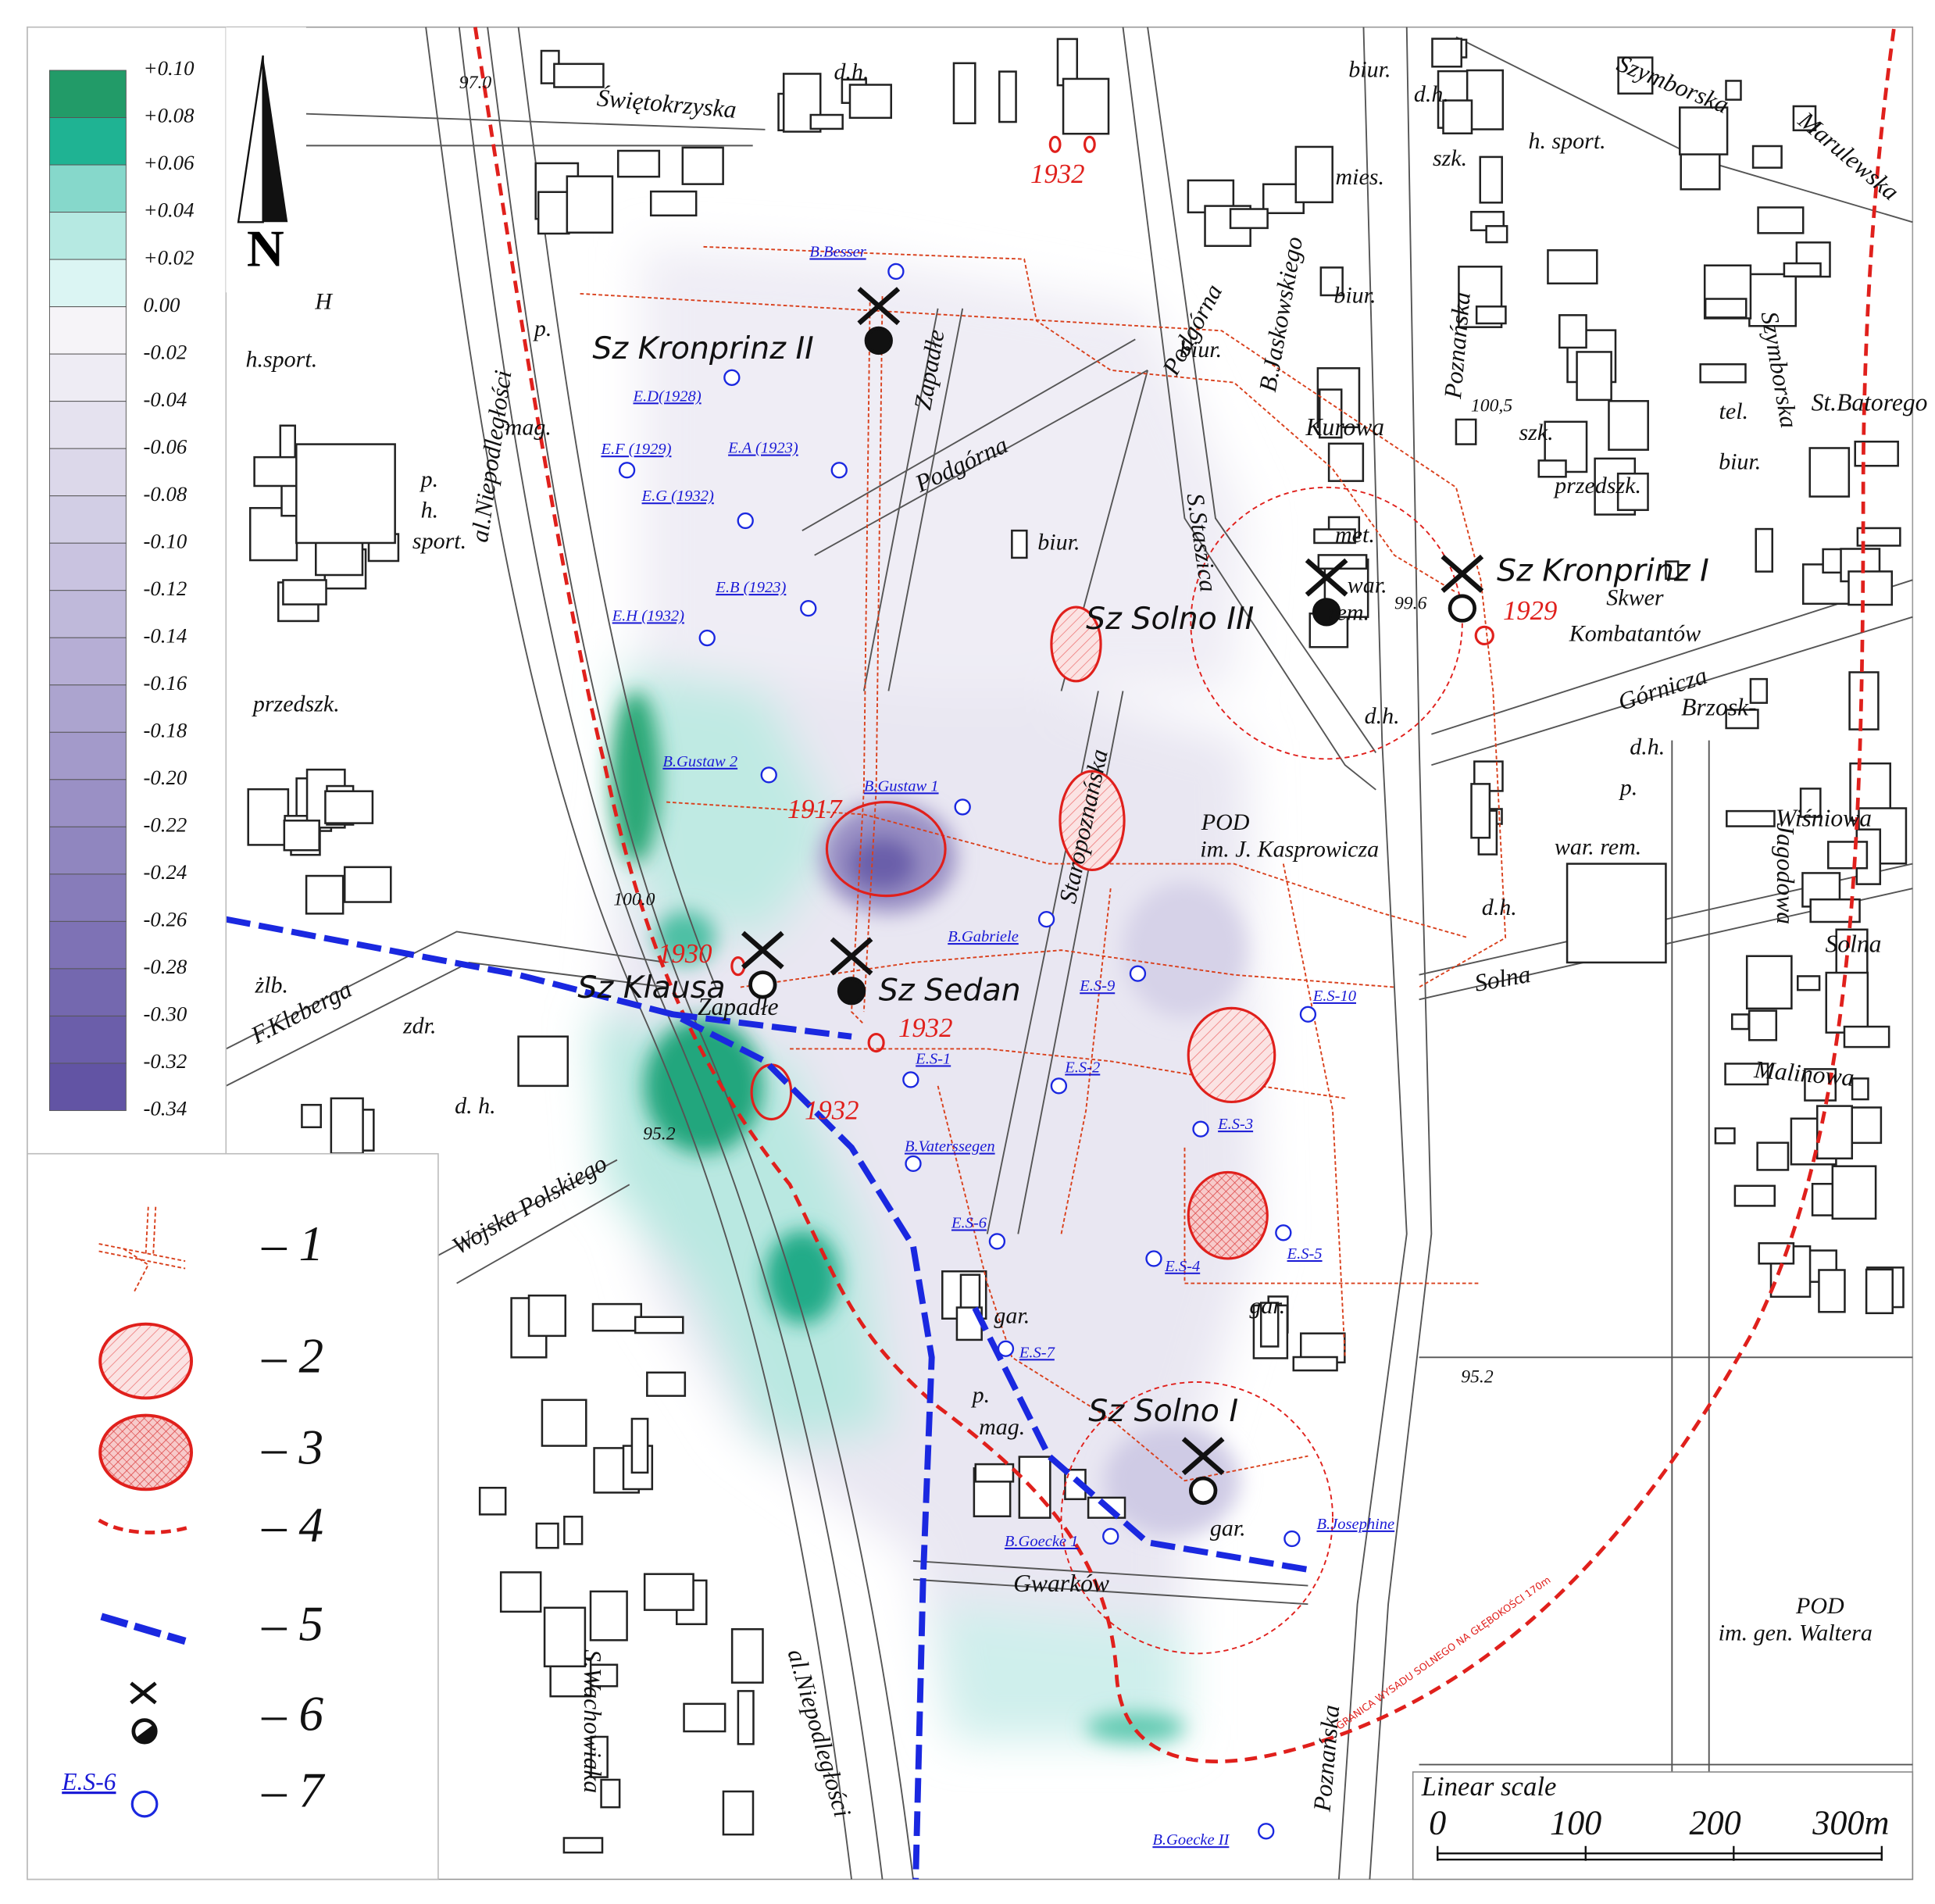 The image size is (1935, 1904). I want to click on place-label: gar., so click(1012, 1316).